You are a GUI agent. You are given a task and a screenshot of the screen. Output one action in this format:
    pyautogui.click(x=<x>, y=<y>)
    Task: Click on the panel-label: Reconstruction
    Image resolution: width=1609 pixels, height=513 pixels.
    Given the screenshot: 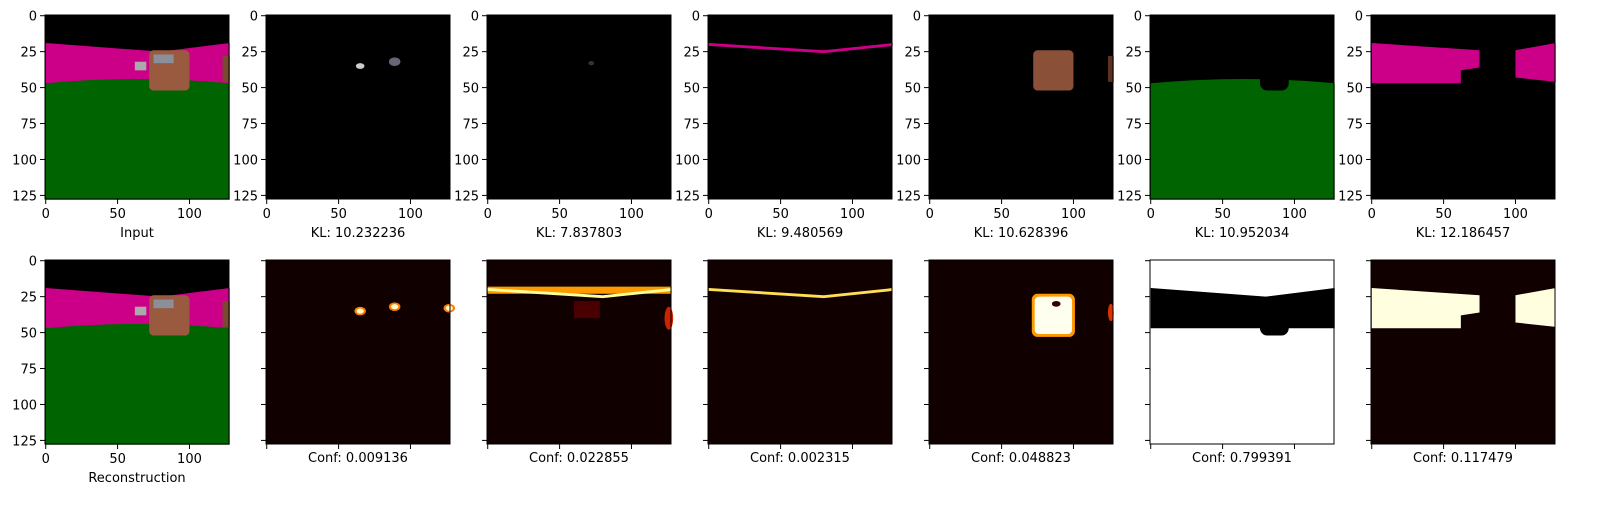 What is the action you would take?
    pyautogui.click(x=136, y=478)
    